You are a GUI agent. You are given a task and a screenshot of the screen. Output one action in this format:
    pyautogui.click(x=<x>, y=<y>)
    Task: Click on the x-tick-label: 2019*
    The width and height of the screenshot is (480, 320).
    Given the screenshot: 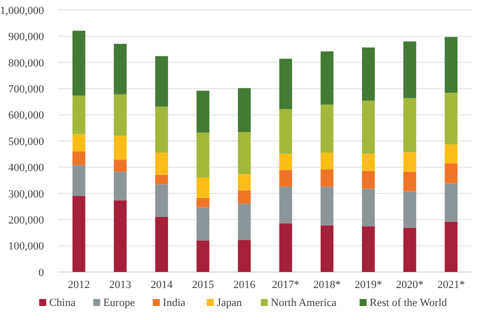 What is the action you would take?
    pyautogui.click(x=368, y=285)
    